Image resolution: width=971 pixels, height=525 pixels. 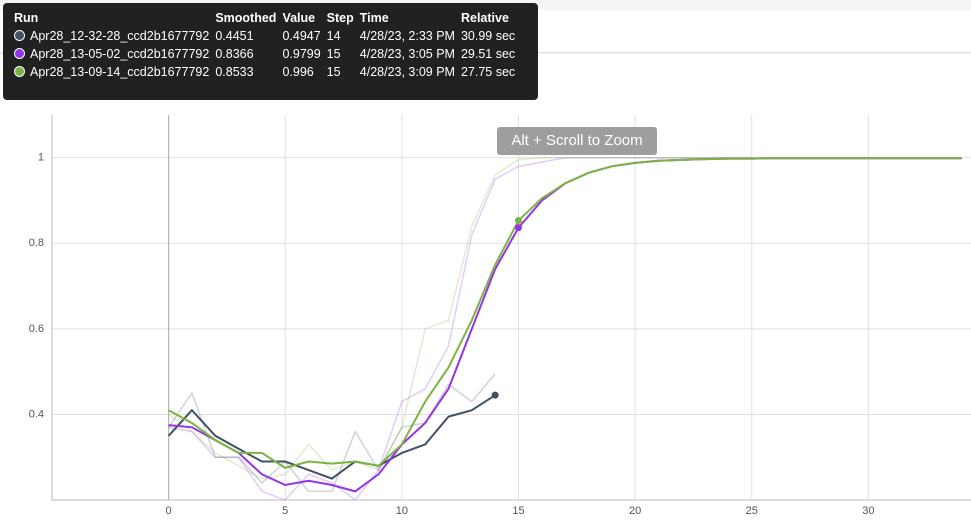 I want to click on zoom-hint: Alt + Scroll to Zoom, so click(x=577, y=141).